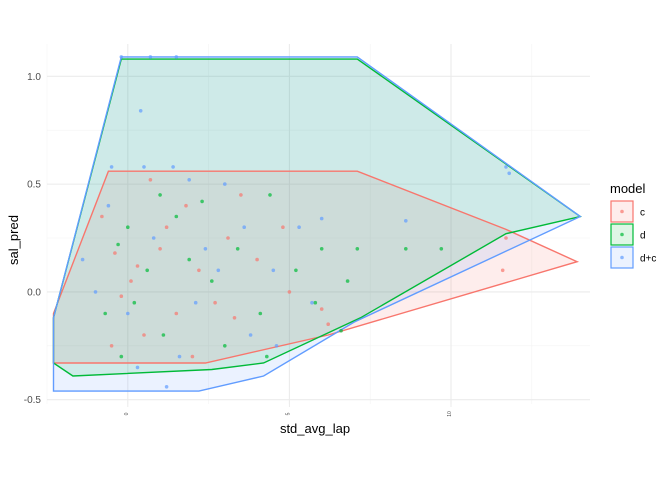 Image resolution: width=672 pixels, height=485 pixels. What do you see at coordinates (34, 77) in the screenshot?
I see `y-tick-label: 1.0` at bounding box center [34, 77].